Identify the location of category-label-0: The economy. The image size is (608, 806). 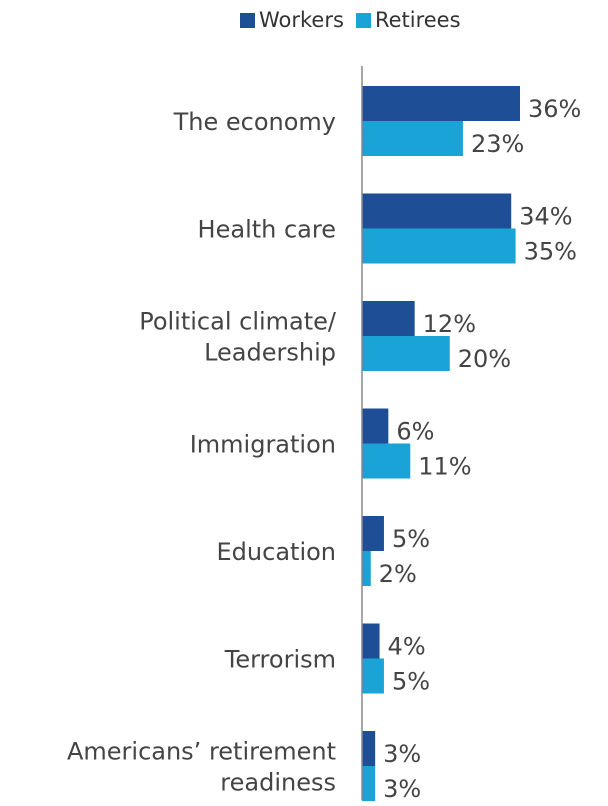
(254, 122).